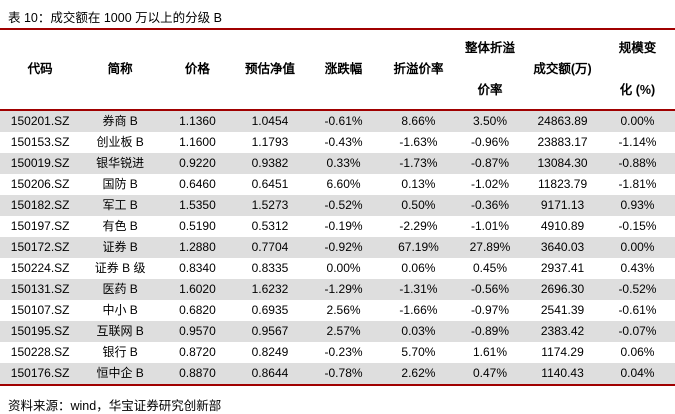 This screenshot has height=414, width=675. What do you see at coordinates (489, 352) in the screenshot?
I see `cell-overall-premium-rate: 1.61%` at bounding box center [489, 352].